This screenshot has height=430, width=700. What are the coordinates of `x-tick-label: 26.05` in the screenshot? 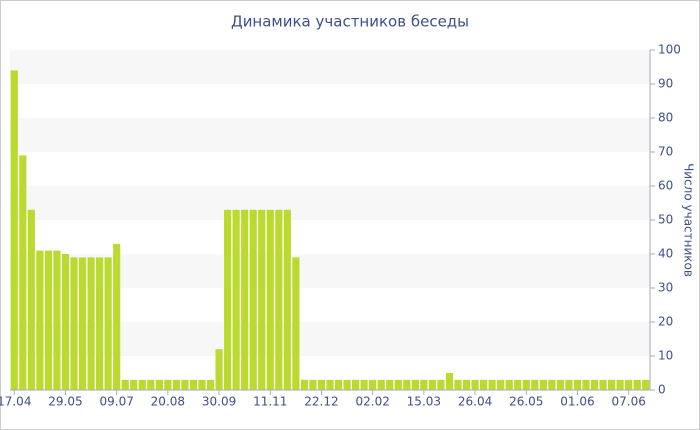 It's located at (526, 402).